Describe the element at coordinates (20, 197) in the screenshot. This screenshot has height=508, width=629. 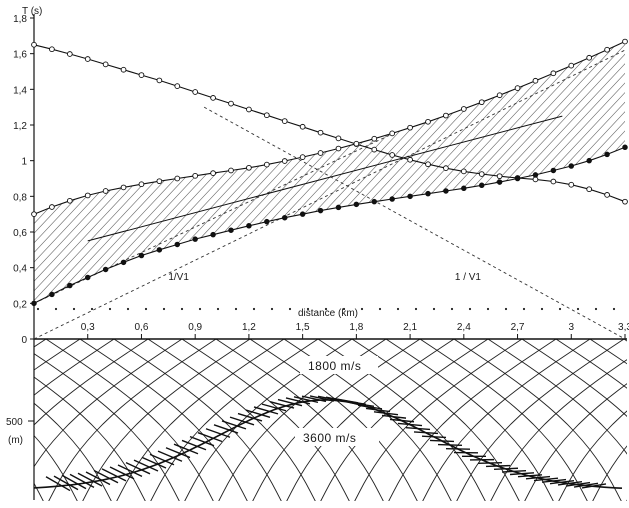
I see `y-tick-label: 0,8` at that location.